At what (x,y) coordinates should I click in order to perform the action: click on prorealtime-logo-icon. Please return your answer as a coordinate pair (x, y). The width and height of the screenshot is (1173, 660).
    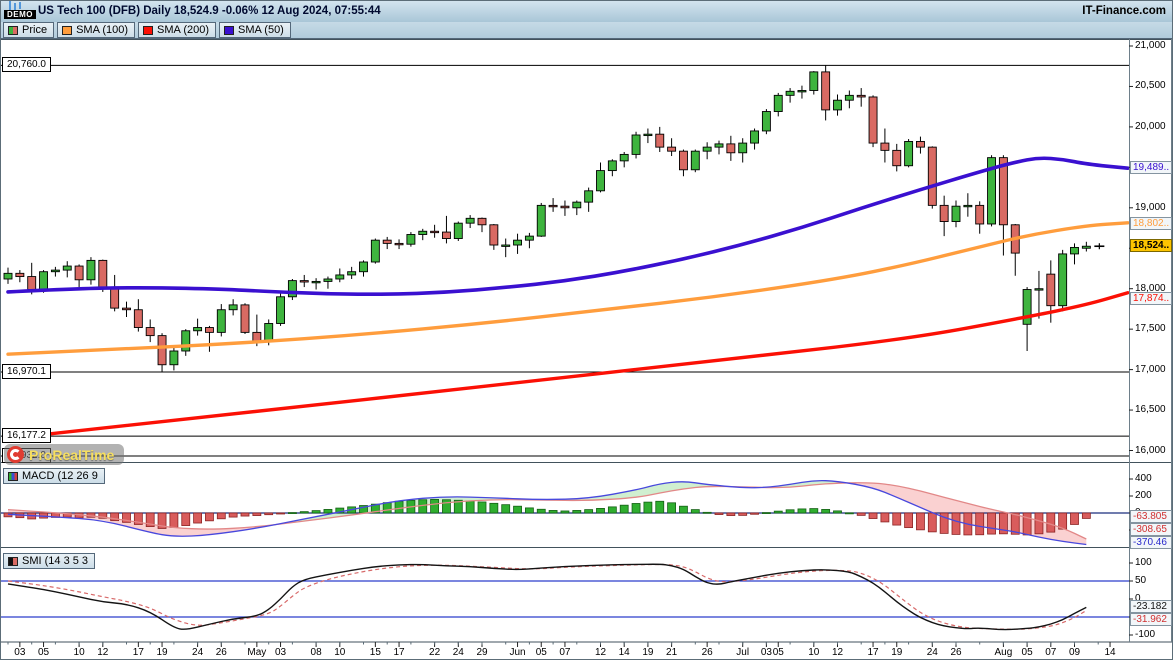
    Looking at the image, I should click on (15, 454).